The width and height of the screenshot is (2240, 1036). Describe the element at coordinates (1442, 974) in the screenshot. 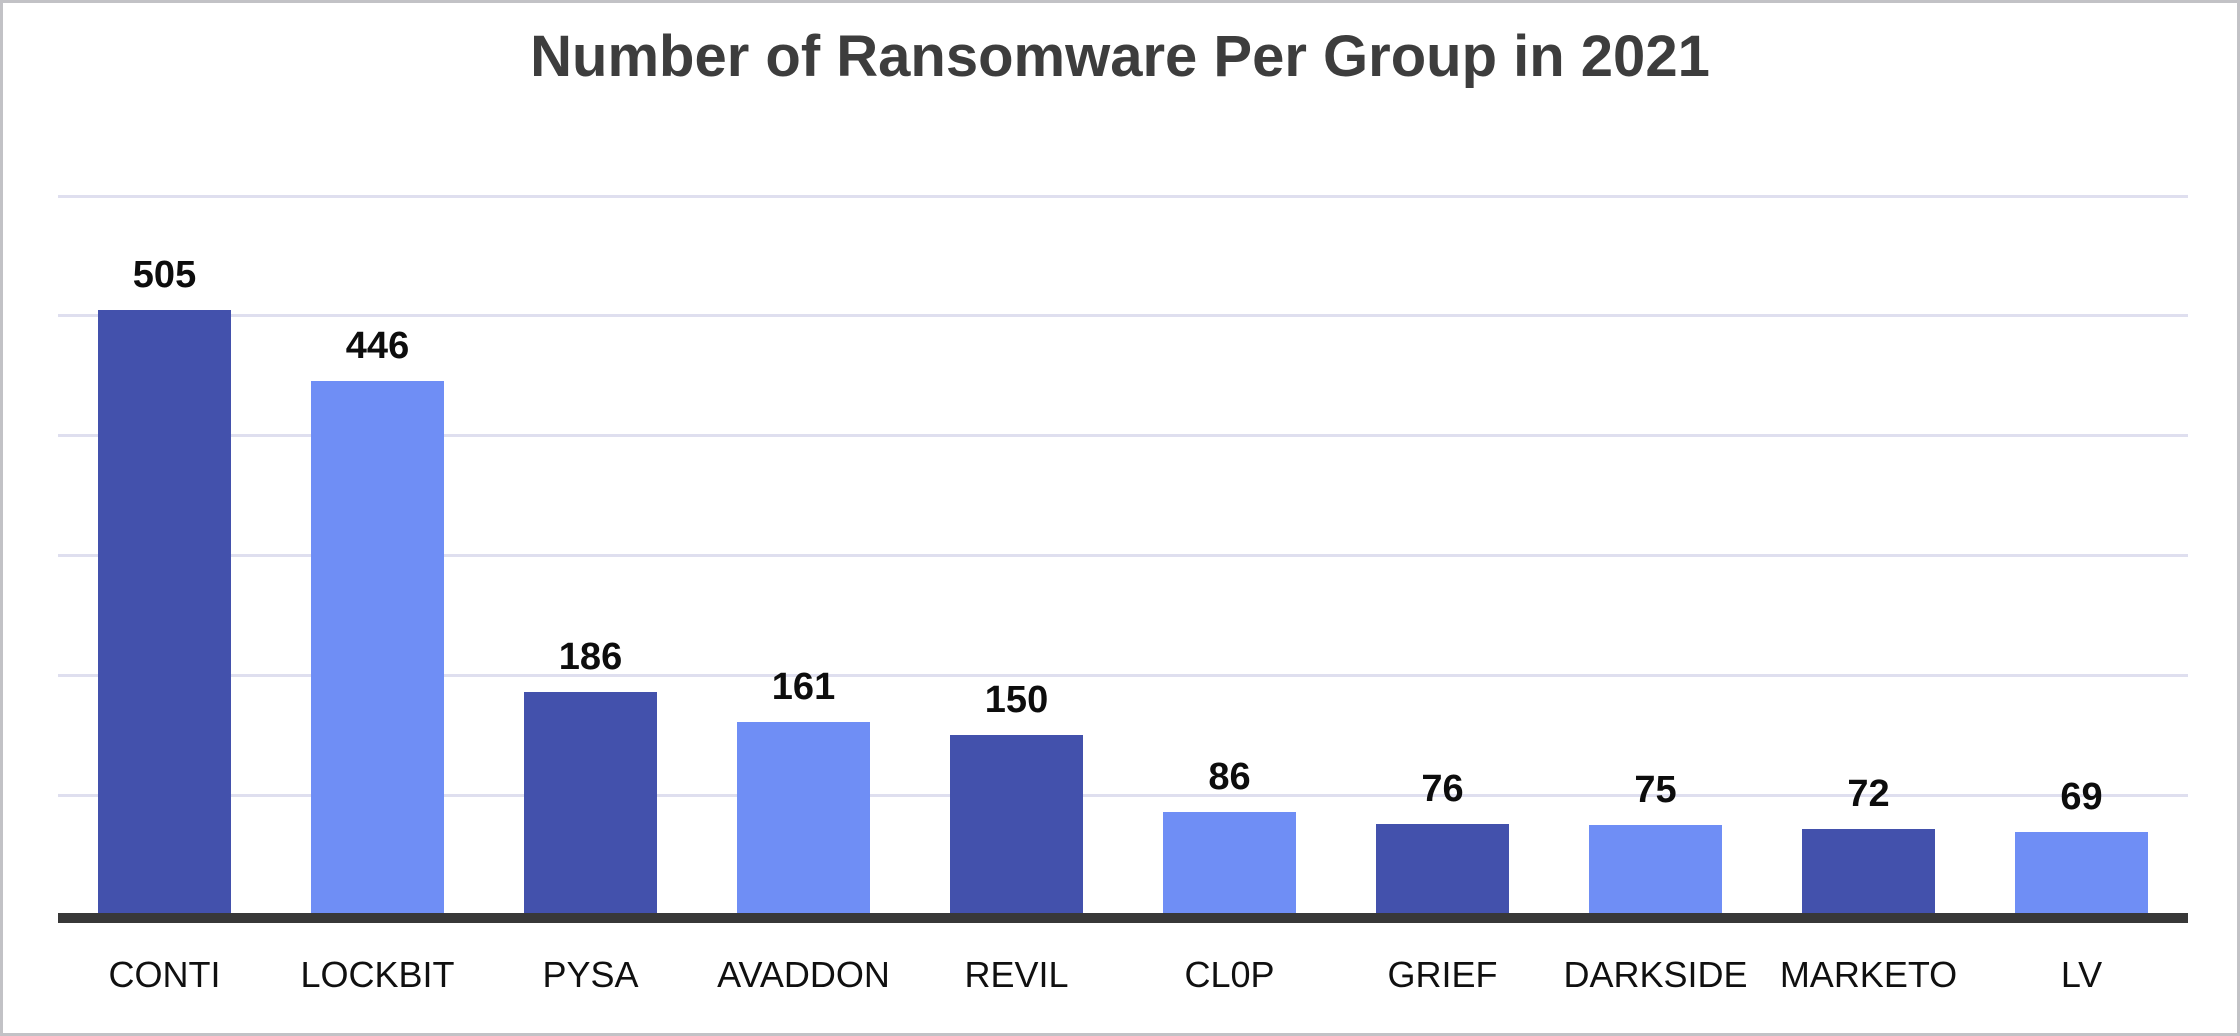

I see `category-label-grief: GRIEF` at that location.